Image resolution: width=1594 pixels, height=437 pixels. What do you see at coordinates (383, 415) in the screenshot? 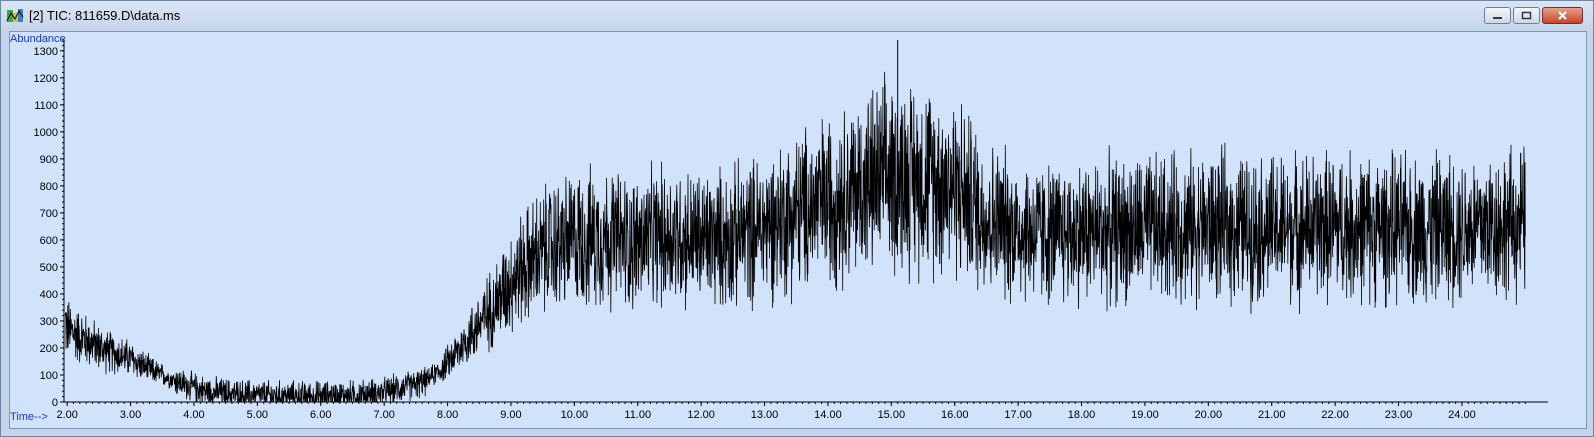
I see `x-tick-label: 7.00` at bounding box center [383, 415].